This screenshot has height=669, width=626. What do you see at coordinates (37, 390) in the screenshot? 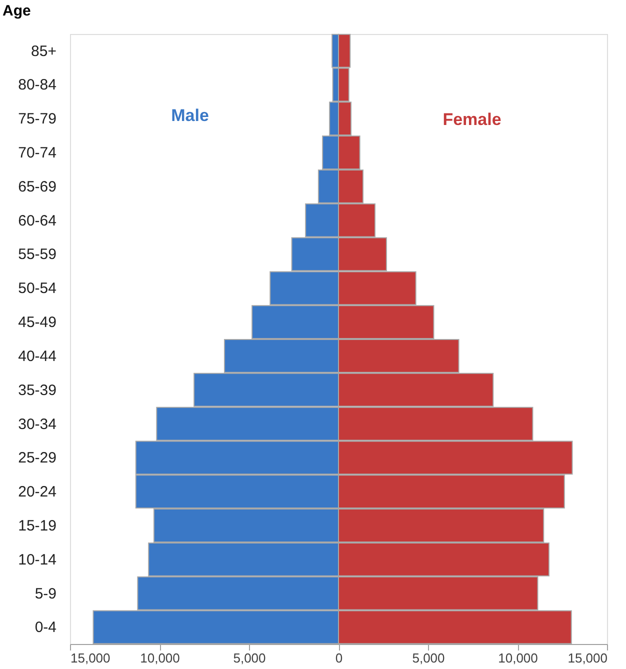
I see `y-tick-label: 35-39` at bounding box center [37, 390].